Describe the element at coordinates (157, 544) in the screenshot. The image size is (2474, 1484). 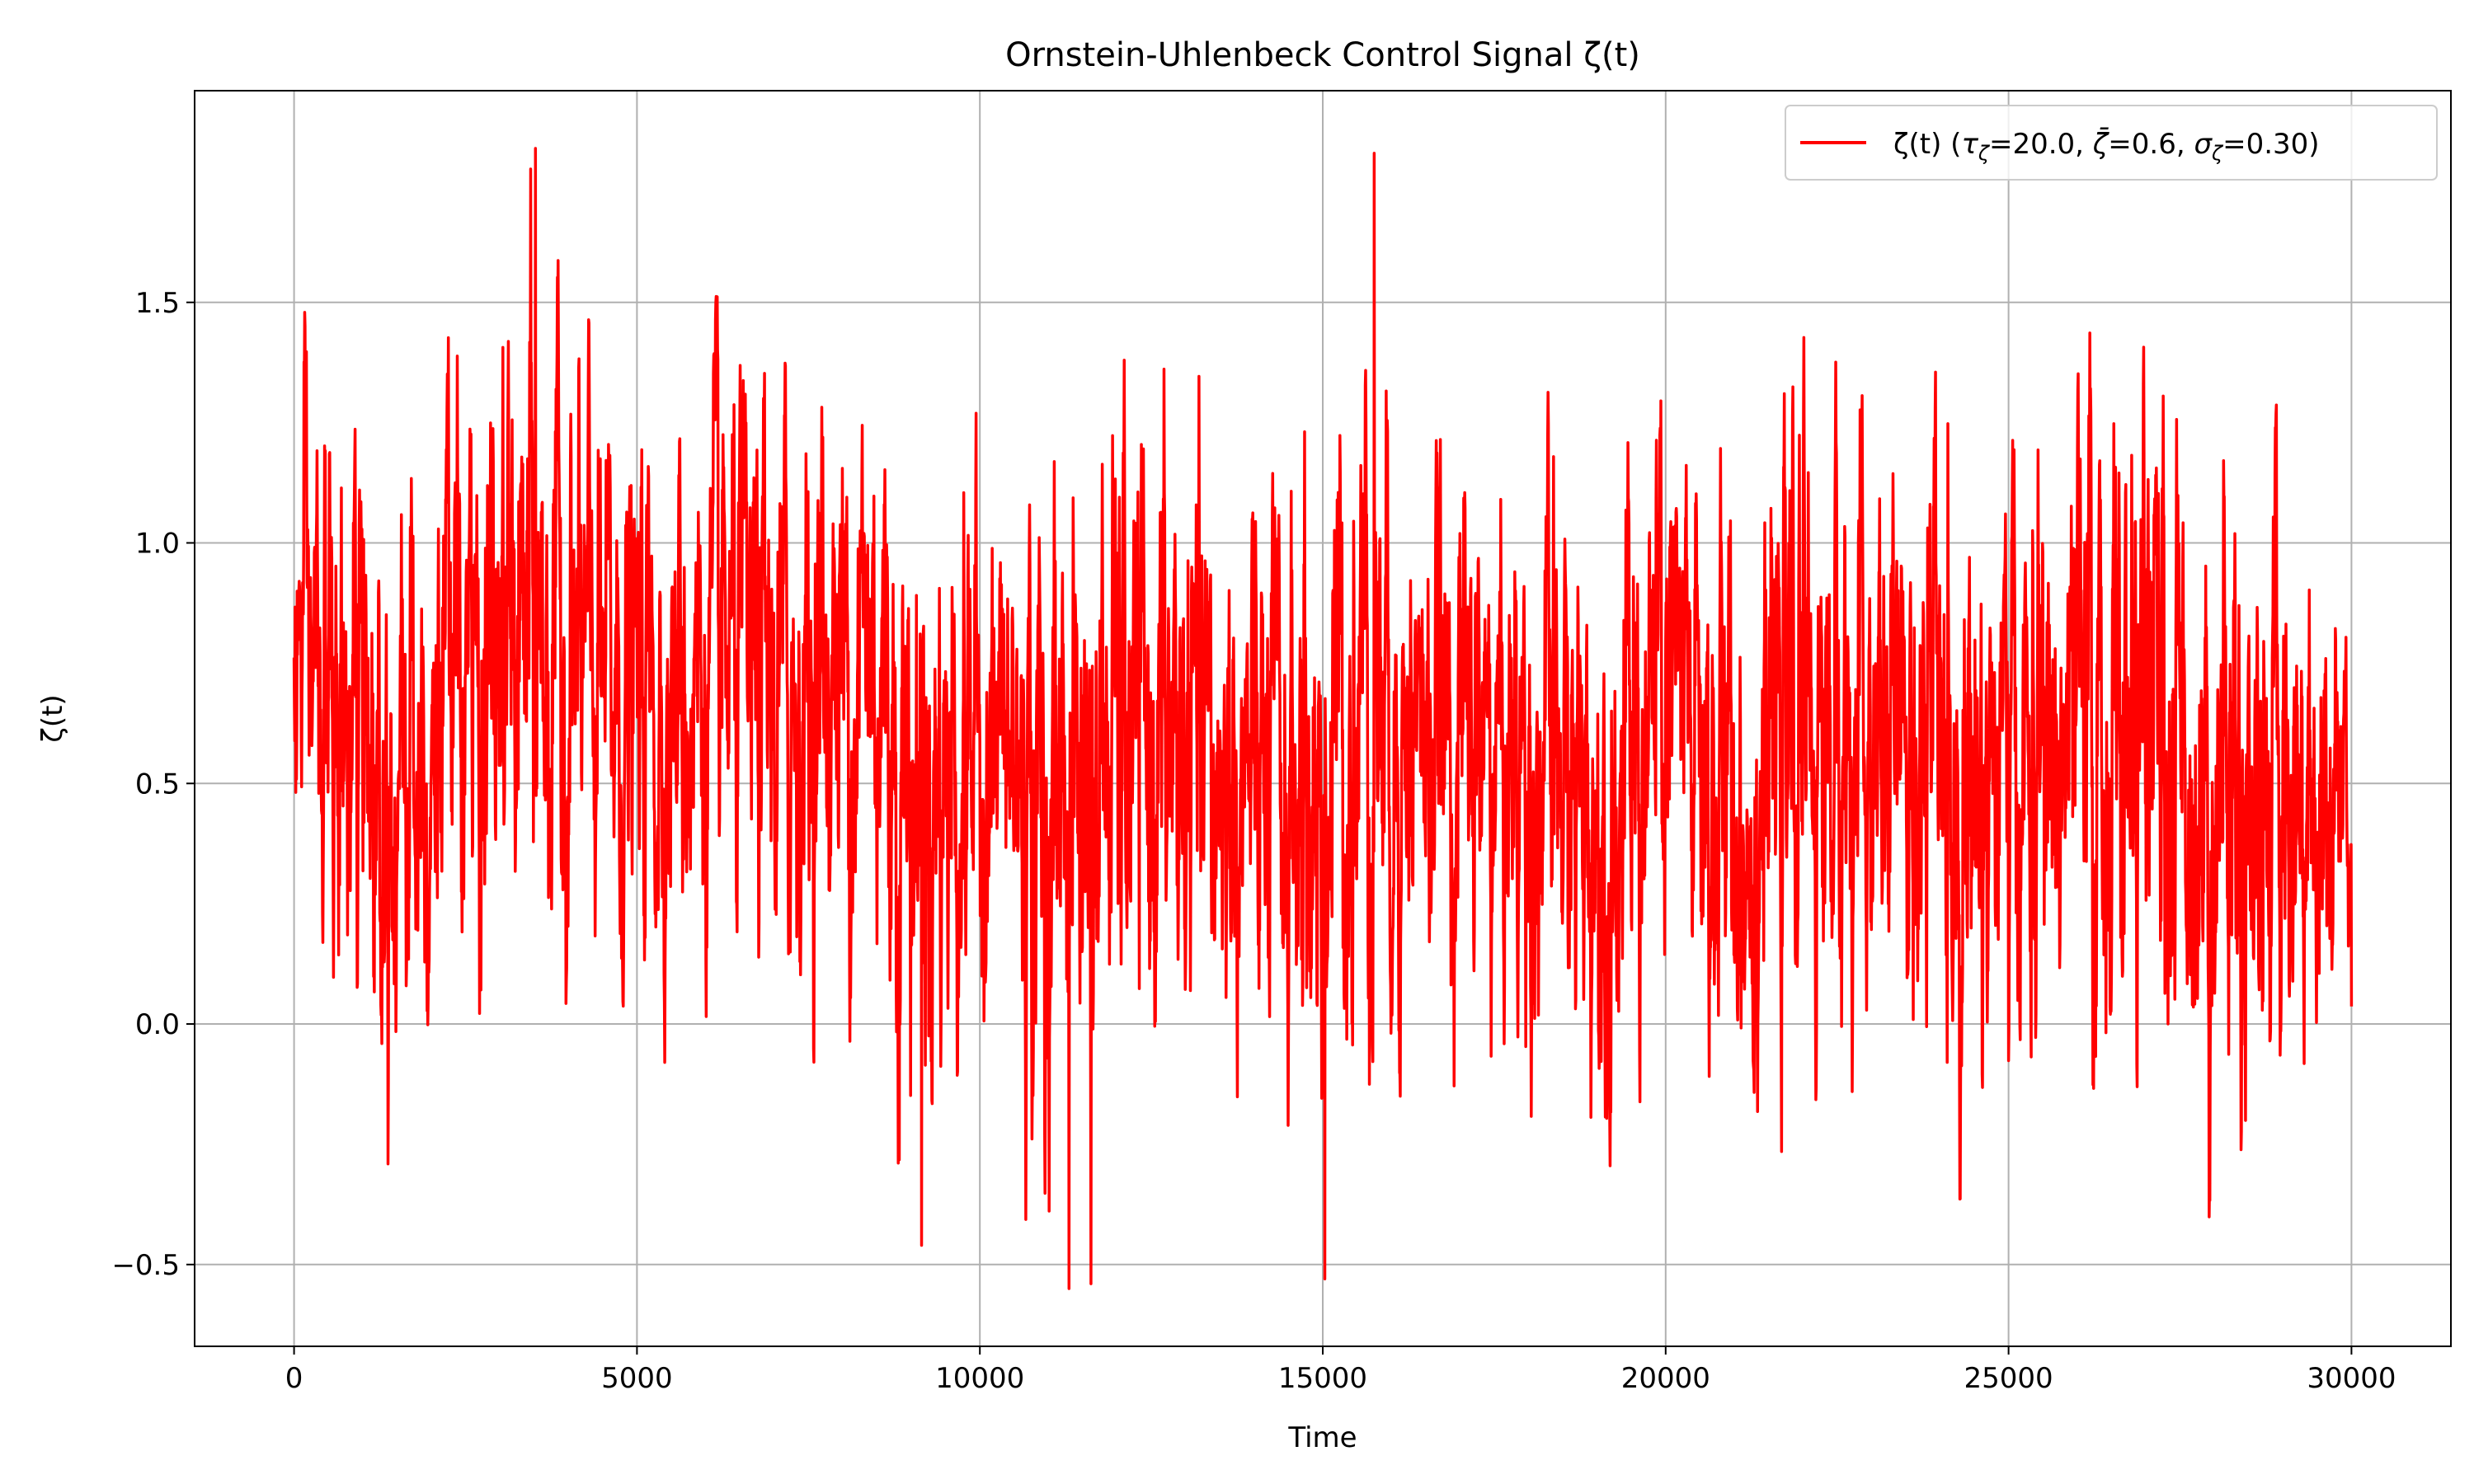
I see `y-tick-label: 1.0` at that location.